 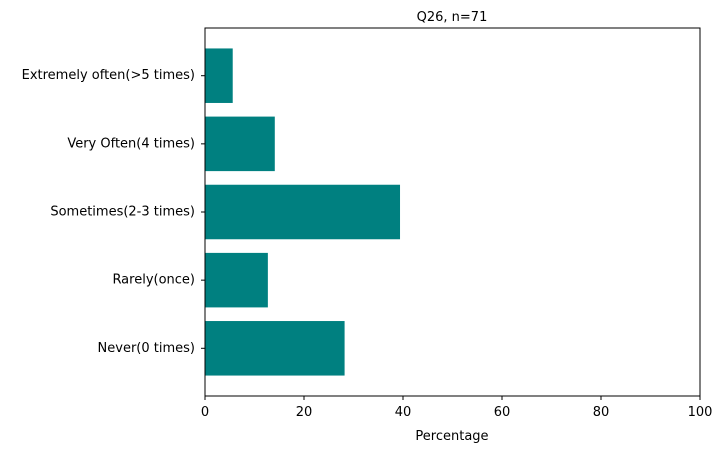 I want to click on y-tick-label: Very Often(4 times), so click(x=131, y=143).